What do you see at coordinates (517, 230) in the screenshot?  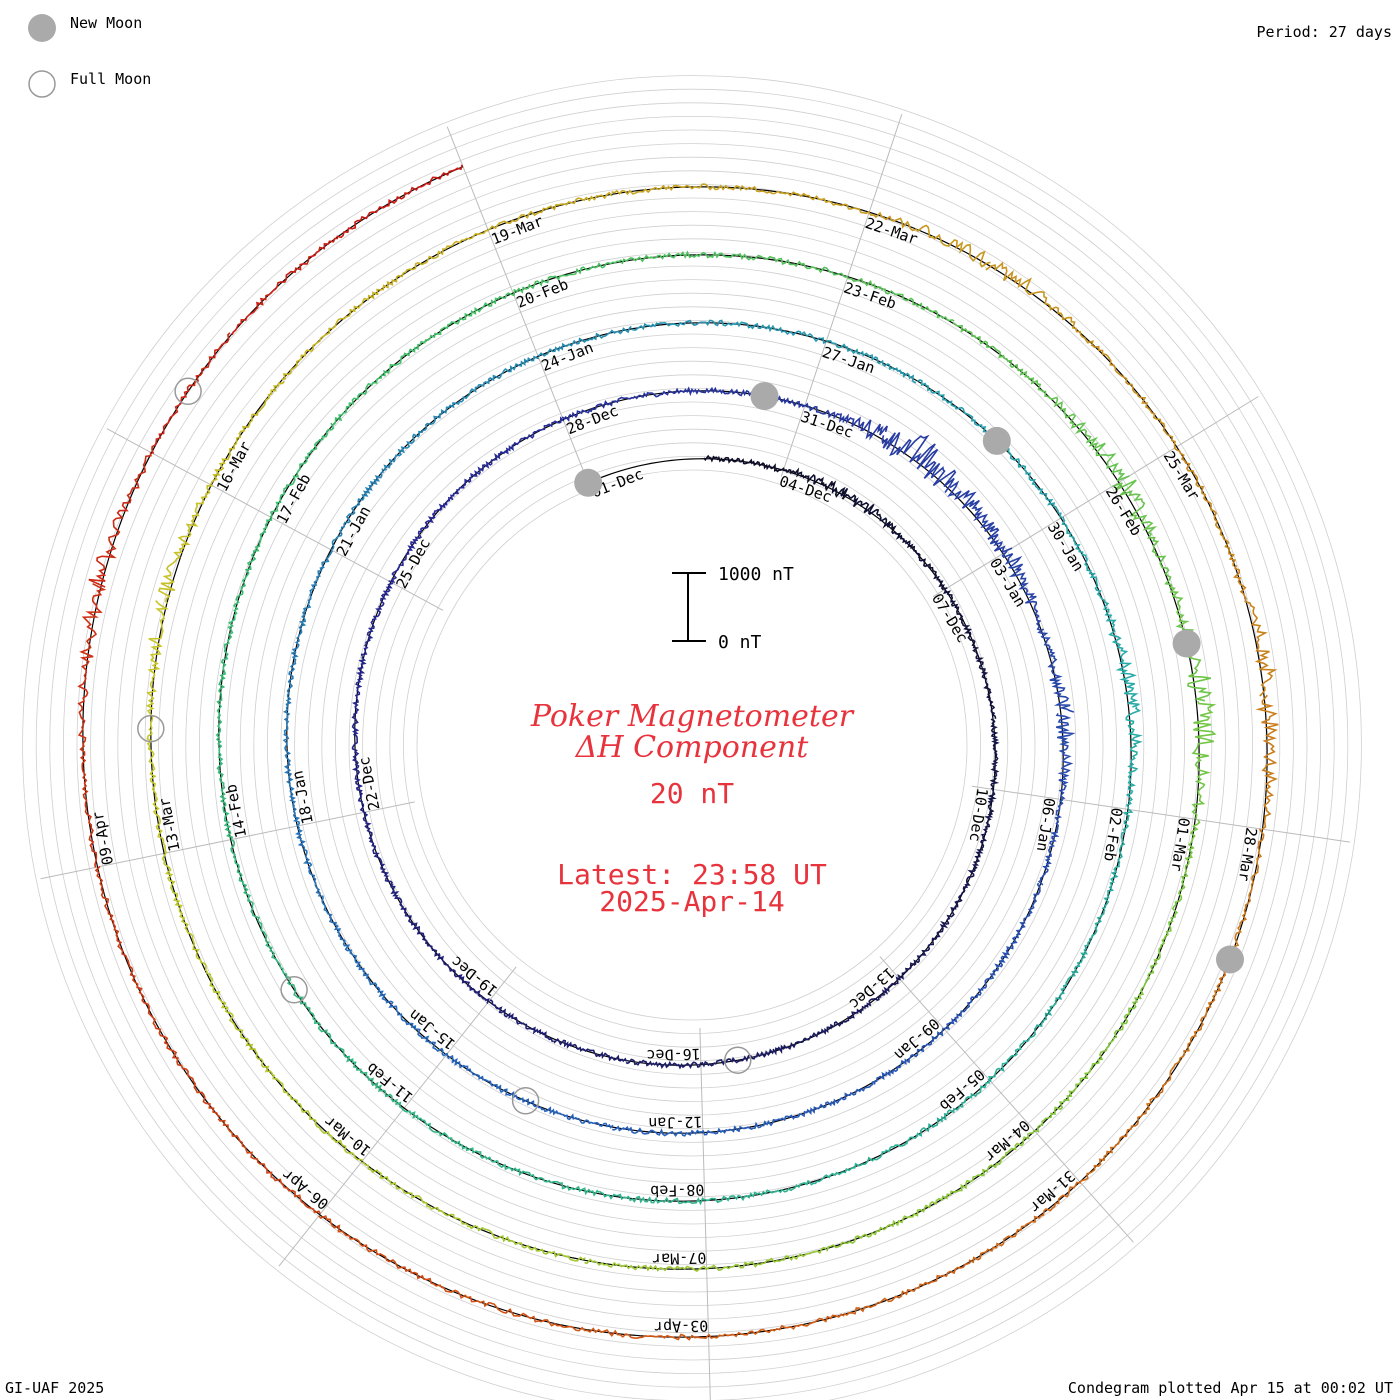 I see `date-label: 19-Mar` at bounding box center [517, 230].